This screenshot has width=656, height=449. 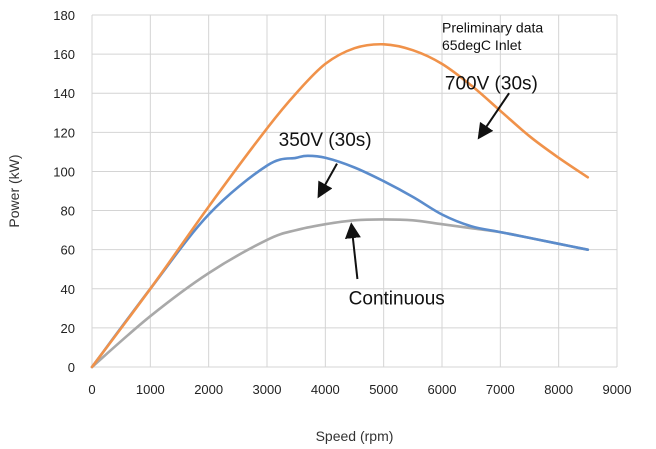 I want to click on x-tick-label: 7000, so click(x=500, y=389).